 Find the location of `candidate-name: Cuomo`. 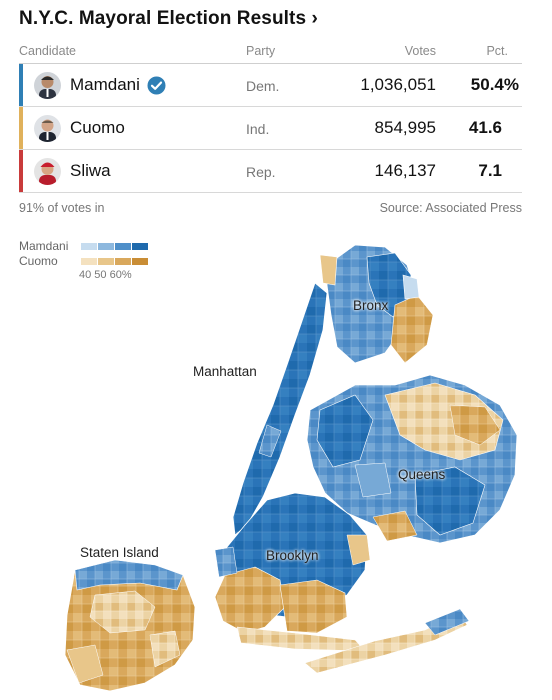

candidate-name: Cuomo is located at coordinates (97, 127).